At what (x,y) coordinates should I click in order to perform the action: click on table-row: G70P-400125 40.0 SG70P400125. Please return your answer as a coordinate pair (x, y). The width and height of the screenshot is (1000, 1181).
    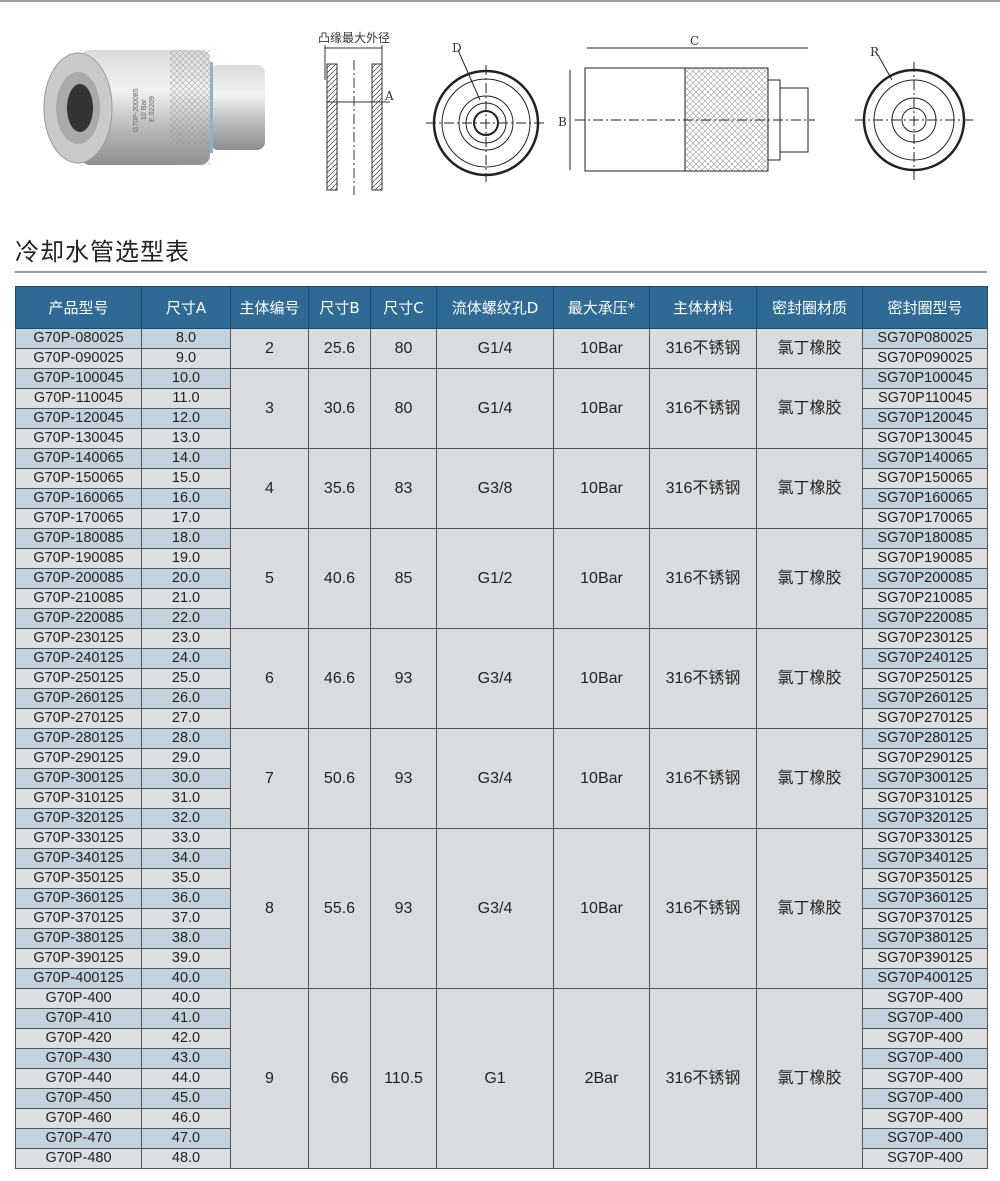
    Looking at the image, I should click on (501, 978).